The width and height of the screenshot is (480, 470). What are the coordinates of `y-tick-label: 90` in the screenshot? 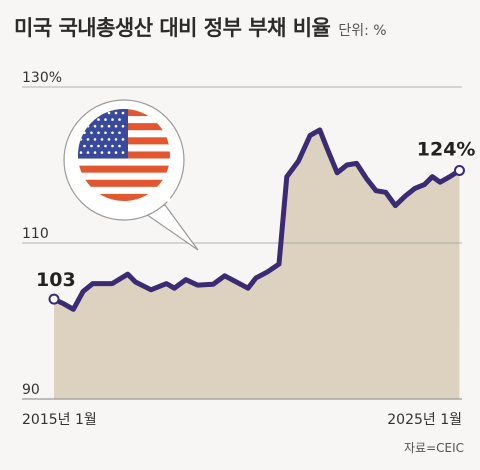 It's located at (31, 390).